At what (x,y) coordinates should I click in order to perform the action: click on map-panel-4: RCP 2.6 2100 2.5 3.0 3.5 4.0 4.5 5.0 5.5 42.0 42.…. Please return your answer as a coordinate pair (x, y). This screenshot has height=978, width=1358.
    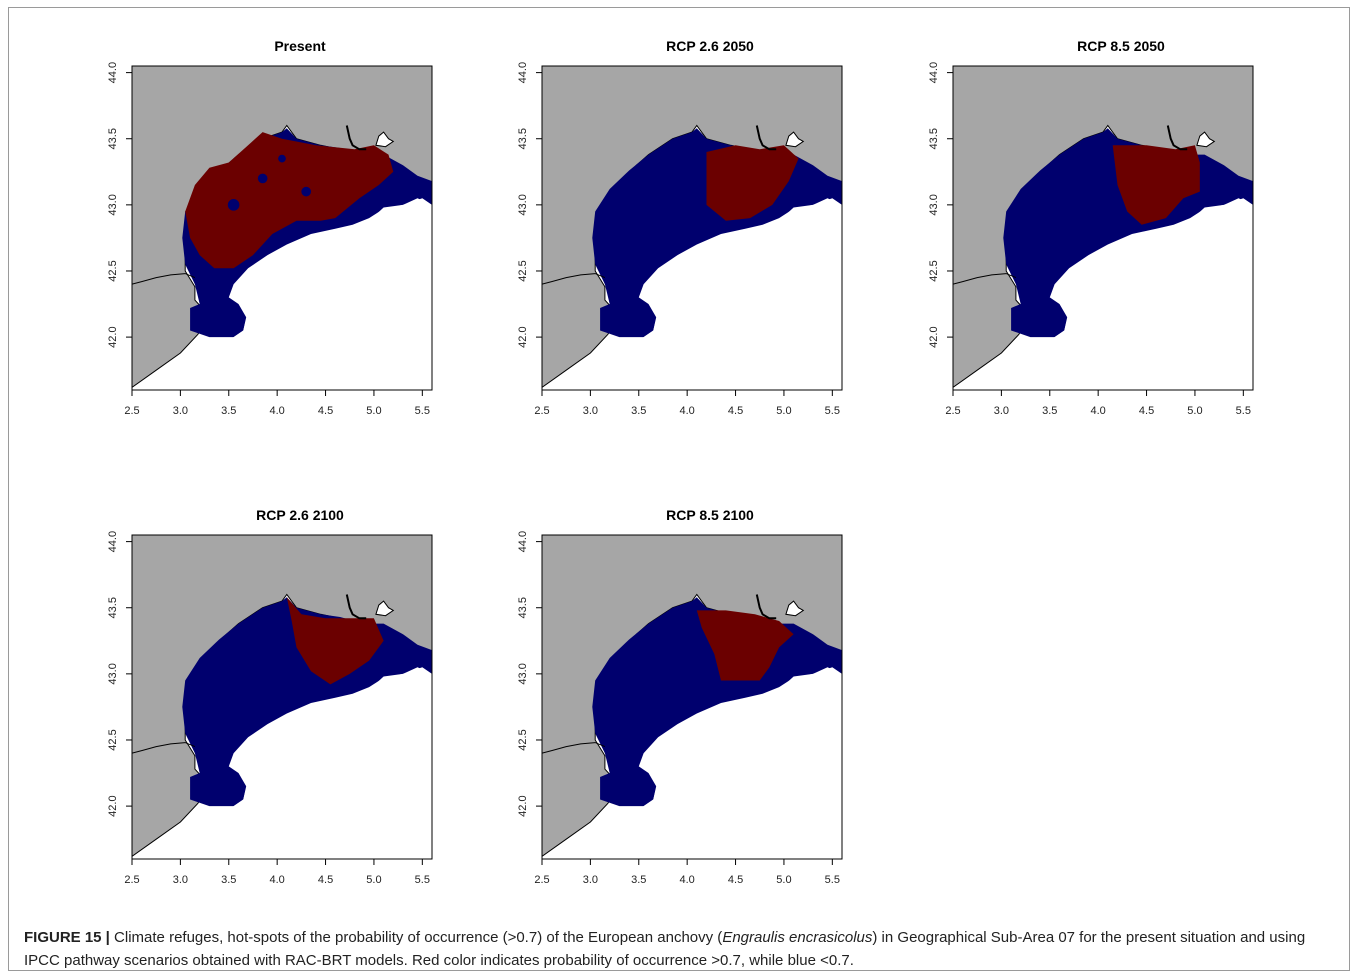
    Looking at the image, I should click on (300, 714).